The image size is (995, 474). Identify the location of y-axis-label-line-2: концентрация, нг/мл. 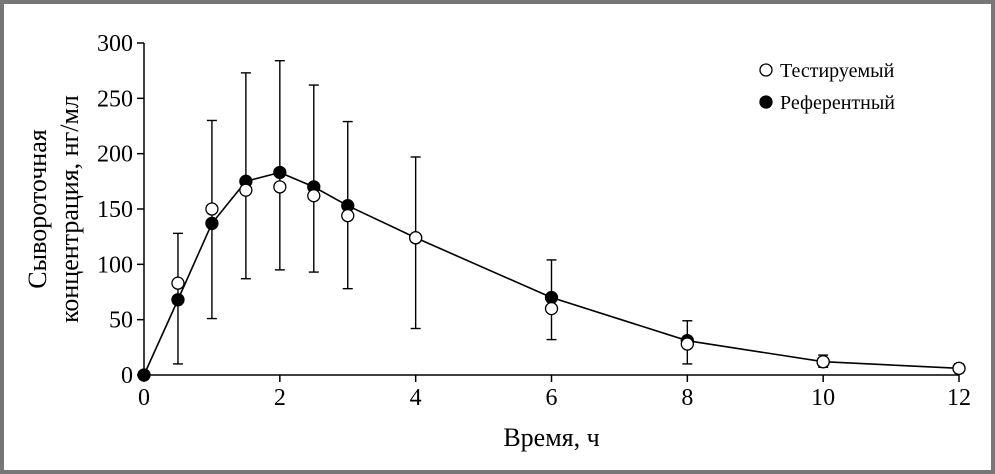
(69, 209).